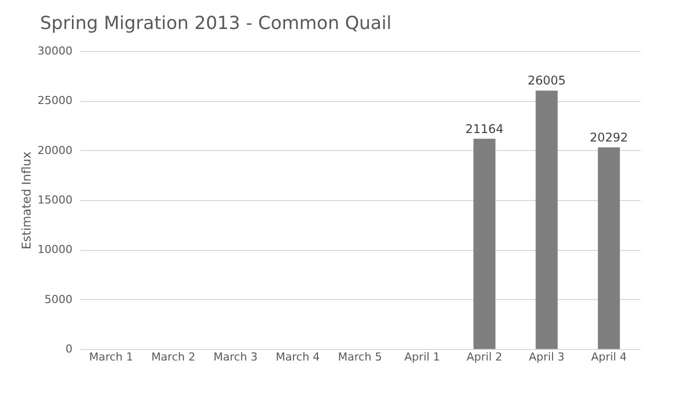 This screenshot has height=412, width=691. What do you see at coordinates (55, 200) in the screenshot?
I see `y-tick-label: 15000` at bounding box center [55, 200].